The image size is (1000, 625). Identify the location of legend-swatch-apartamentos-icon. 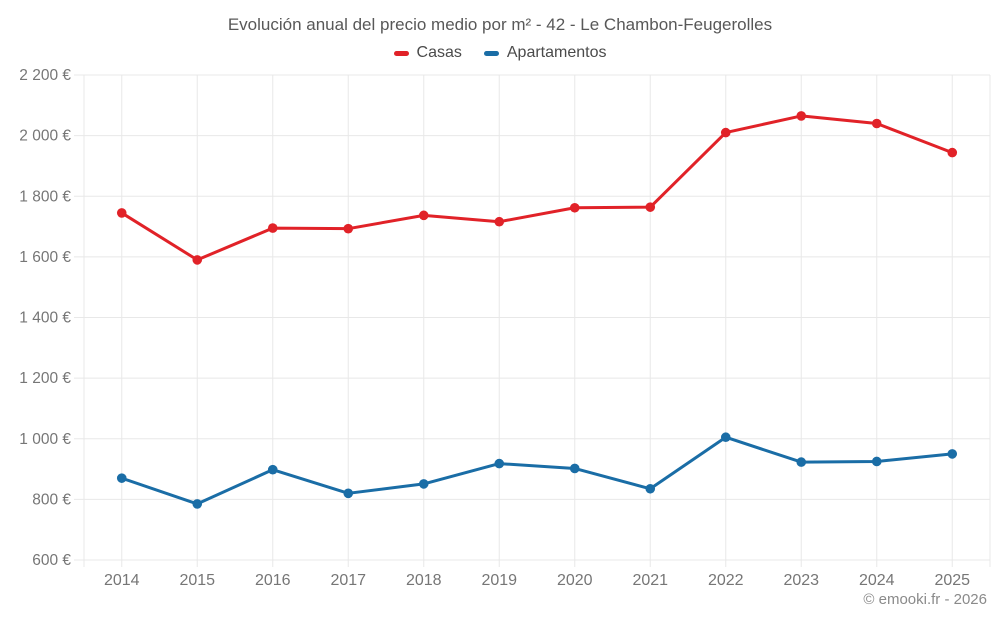
(491, 53).